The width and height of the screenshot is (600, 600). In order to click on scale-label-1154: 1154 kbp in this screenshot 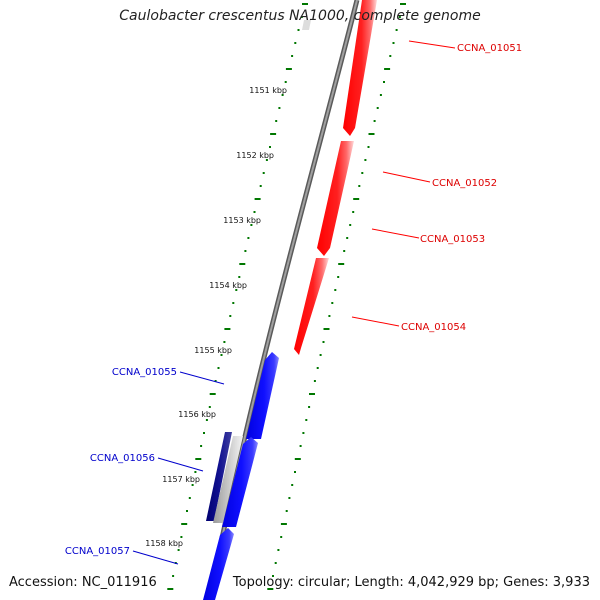, I will do `click(228, 285)`.